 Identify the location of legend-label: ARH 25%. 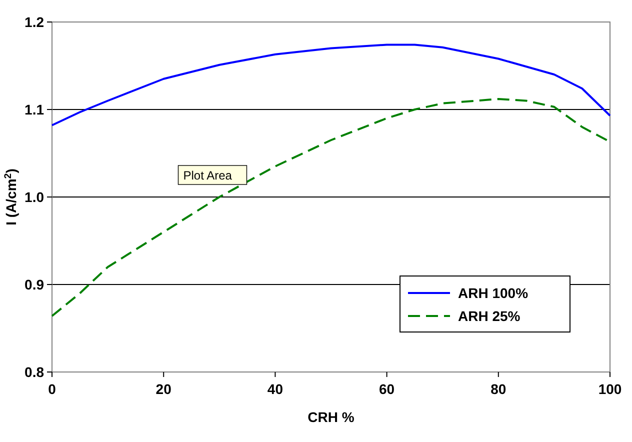
(489, 316).